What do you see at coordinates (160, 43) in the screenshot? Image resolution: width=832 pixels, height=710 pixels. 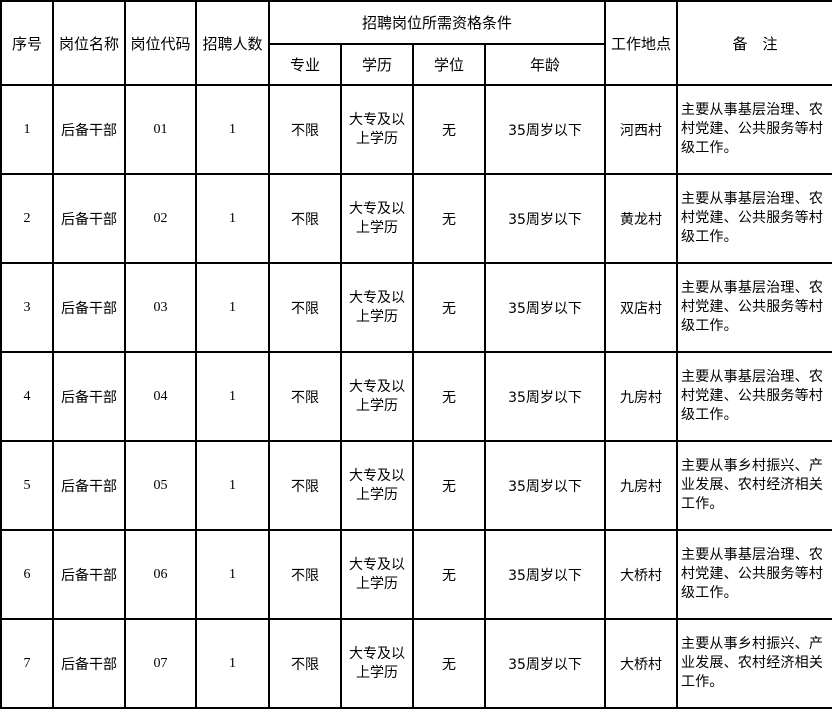 I see `header-position-code: 岗位代码` at bounding box center [160, 43].